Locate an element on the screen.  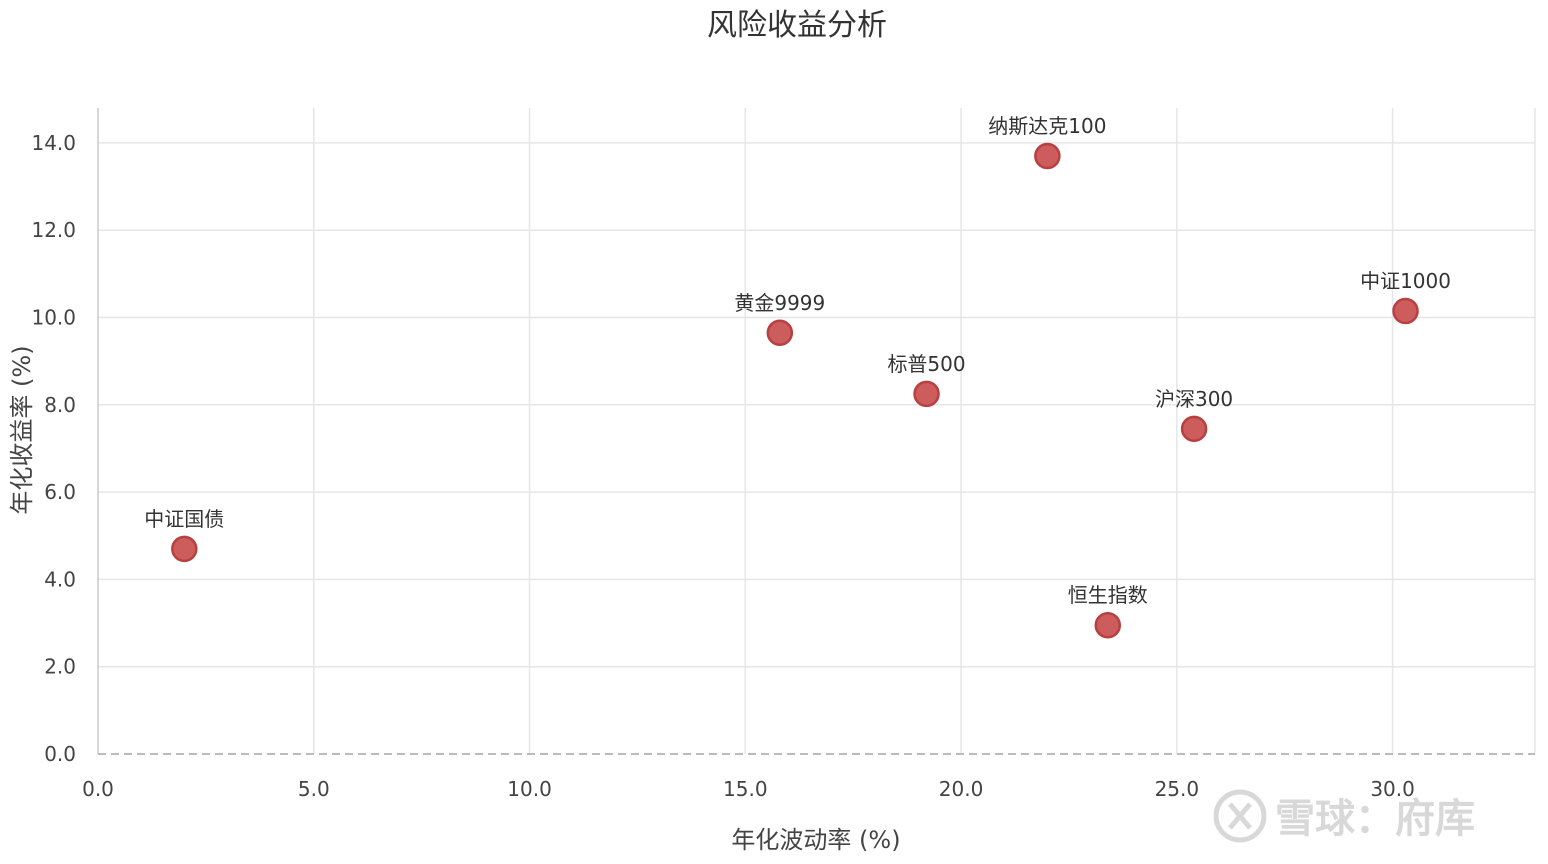
y-tick-label: 0.0 is located at coordinates (60, 754).